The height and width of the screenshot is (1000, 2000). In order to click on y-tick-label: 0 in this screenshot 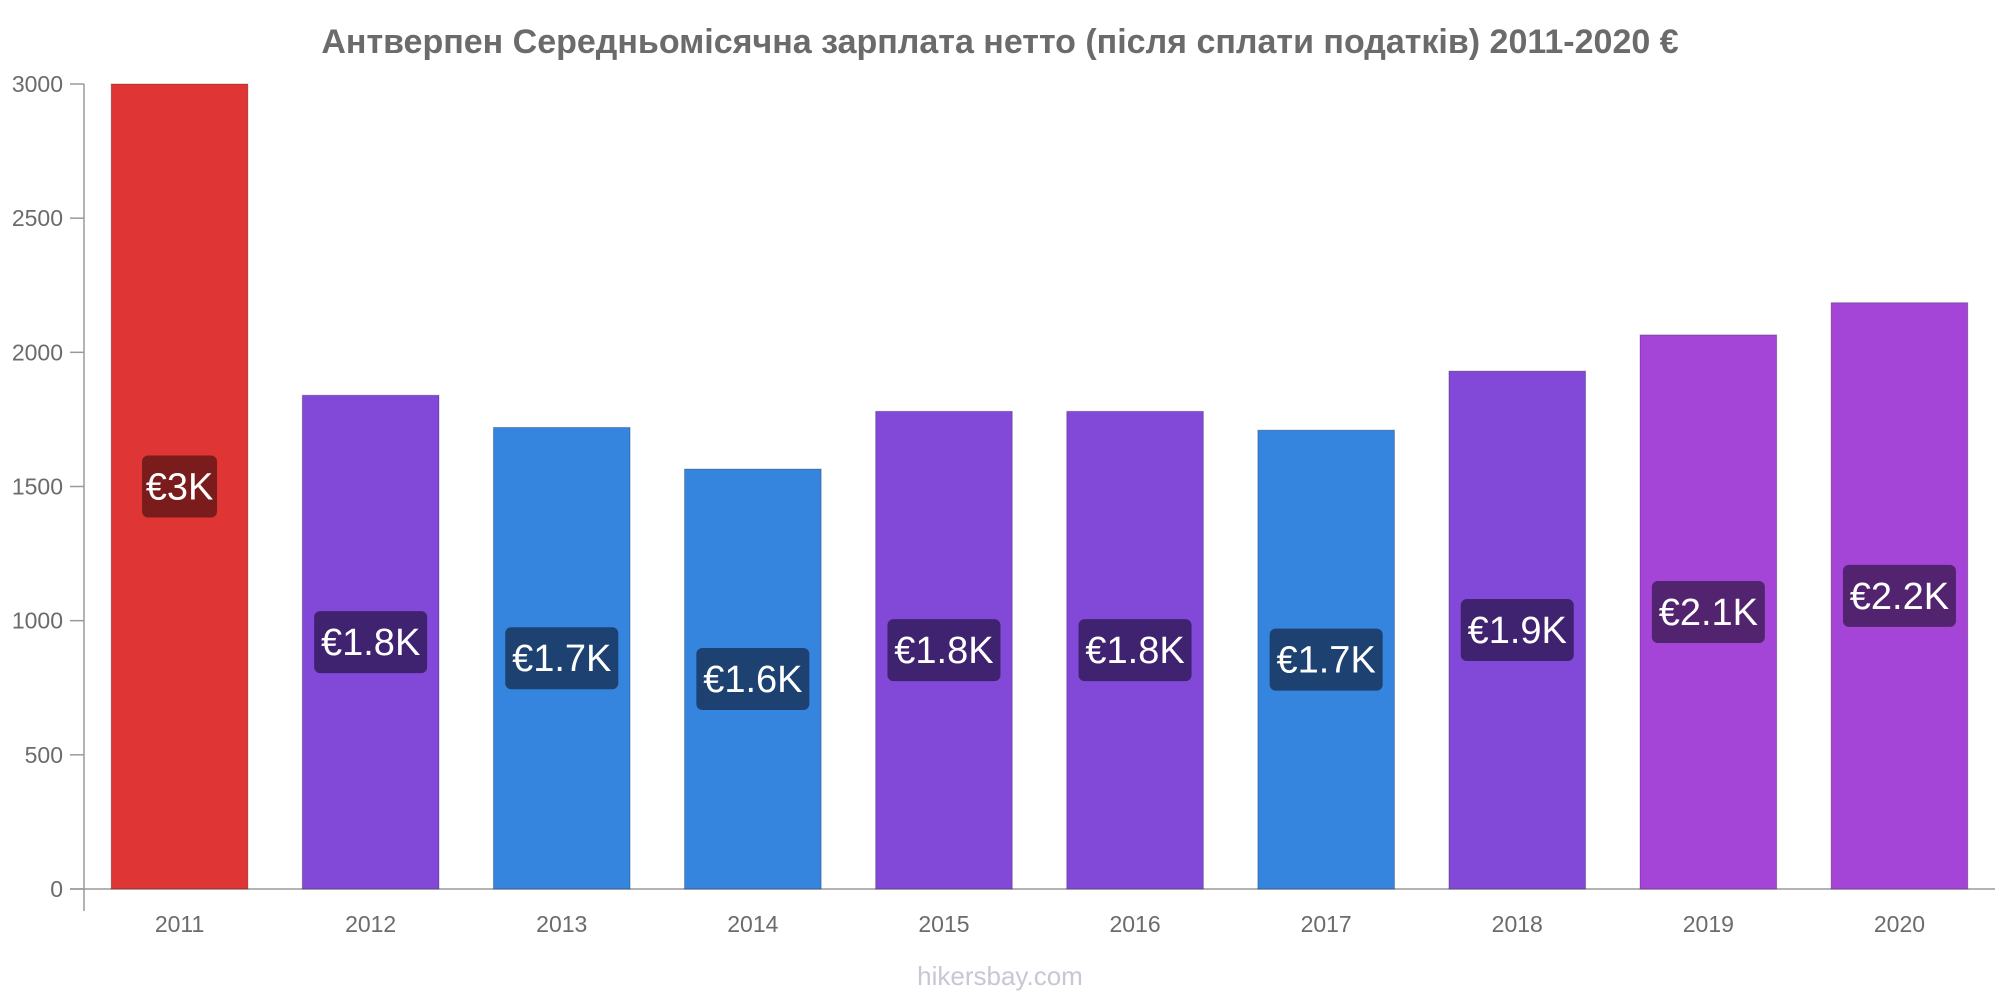, I will do `click(56, 889)`.